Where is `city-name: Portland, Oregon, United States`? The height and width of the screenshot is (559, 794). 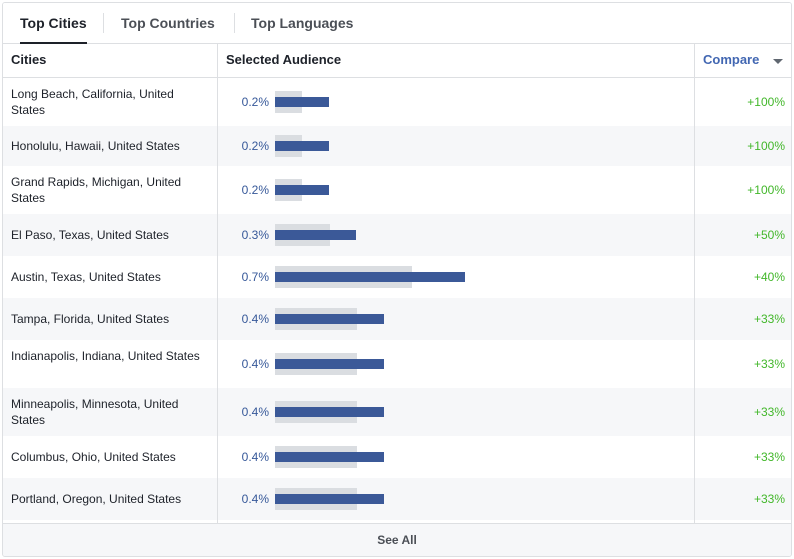
city-name: Portland, Oregon, United States is located at coordinates (96, 499).